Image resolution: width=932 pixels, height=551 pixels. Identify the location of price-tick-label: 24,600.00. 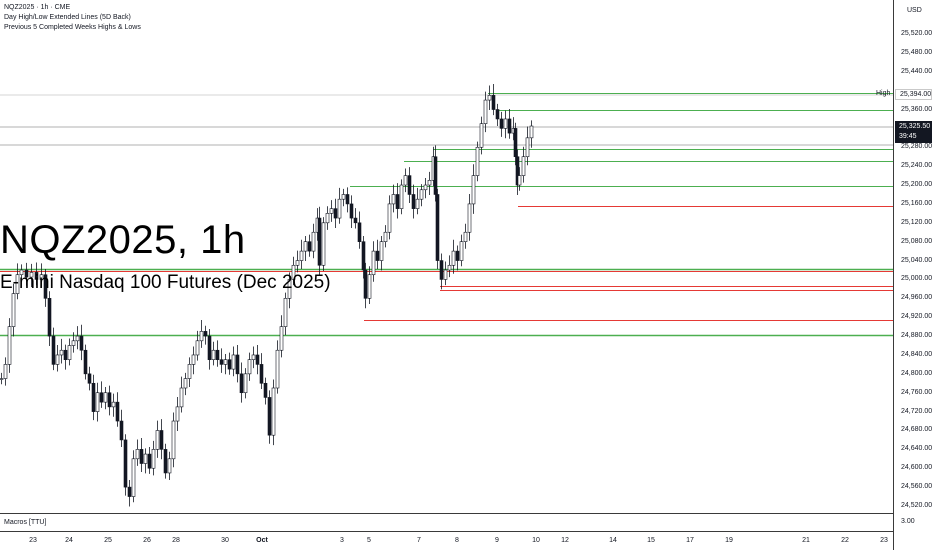
(916, 468).